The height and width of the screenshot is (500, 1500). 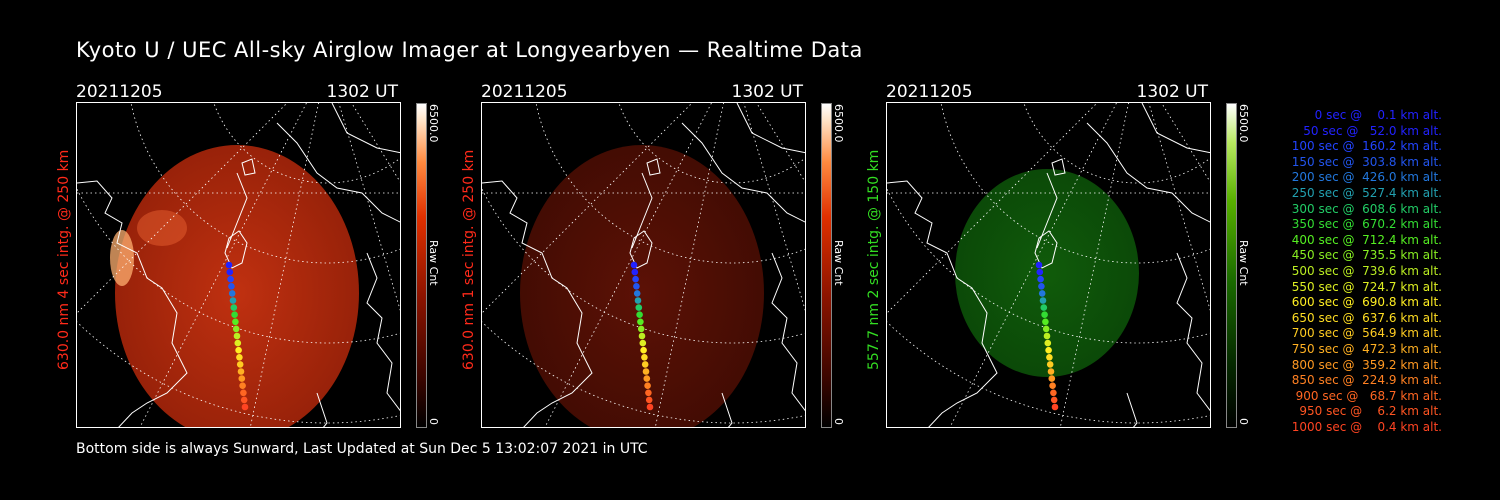 What do you see at coordinates (122, 258) in the screenshot?
I see `auroral-brightening` at bounding box center [122, 258].